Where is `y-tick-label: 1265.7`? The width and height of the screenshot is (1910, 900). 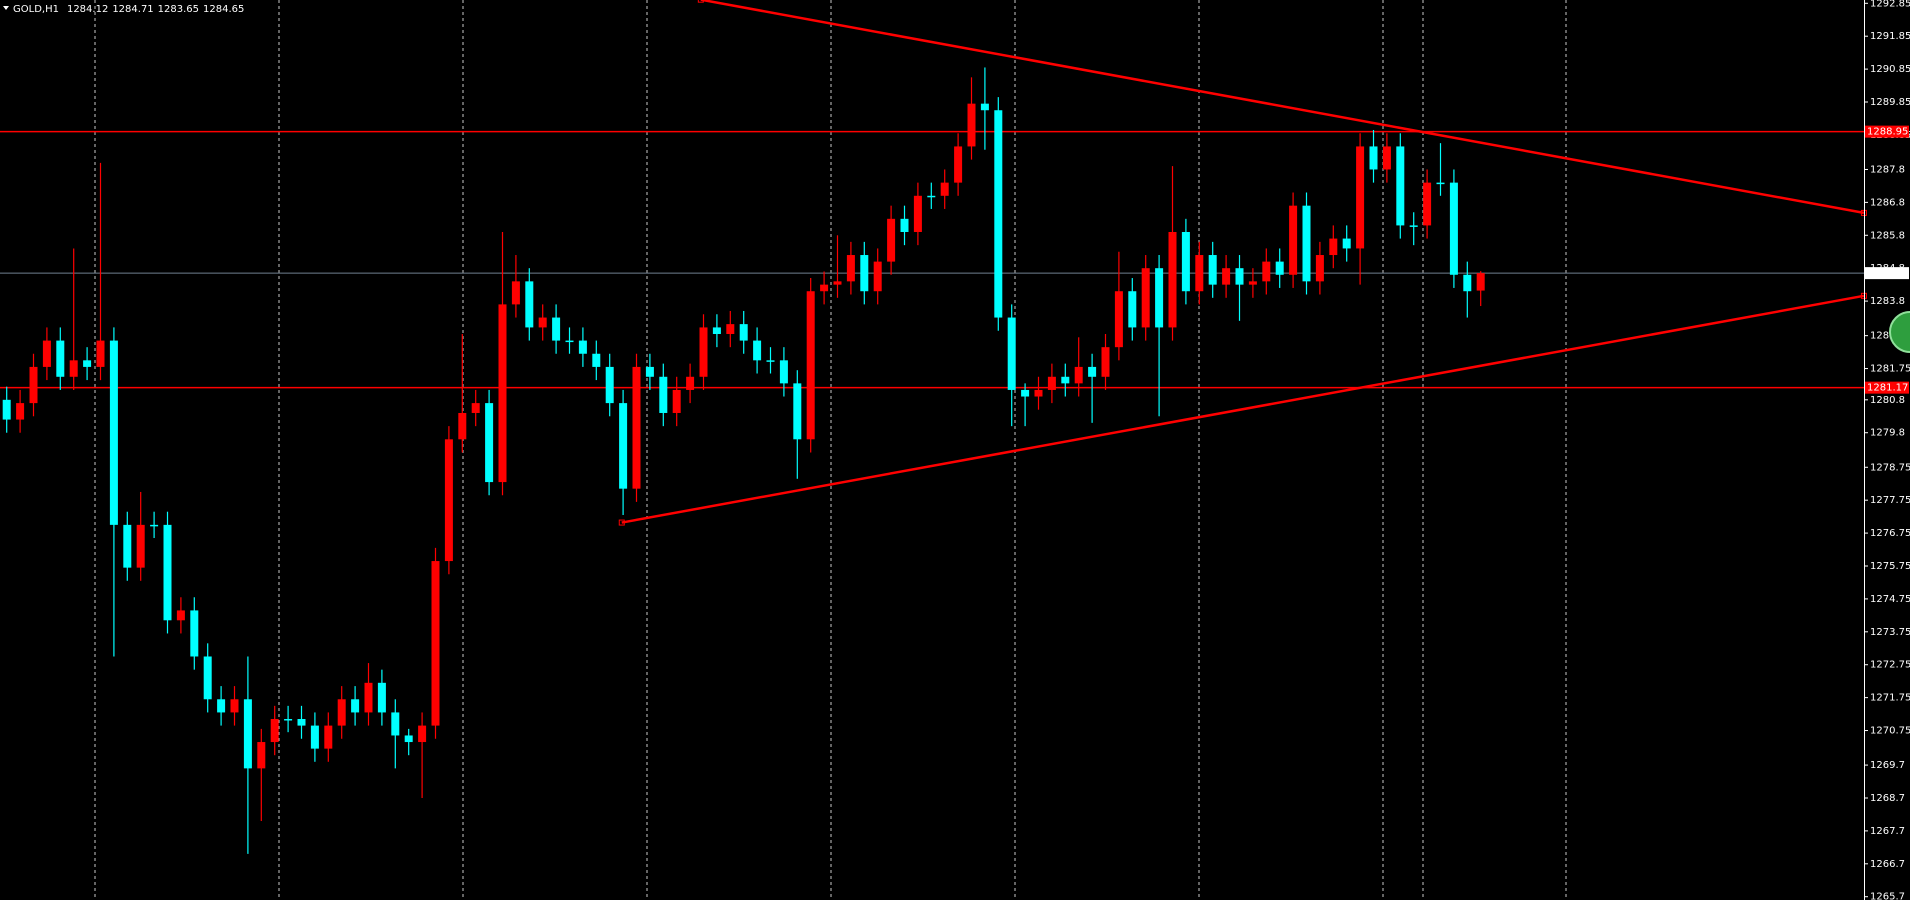
y-tick-label: 1265.7 is located at coordinates (1887, 896).